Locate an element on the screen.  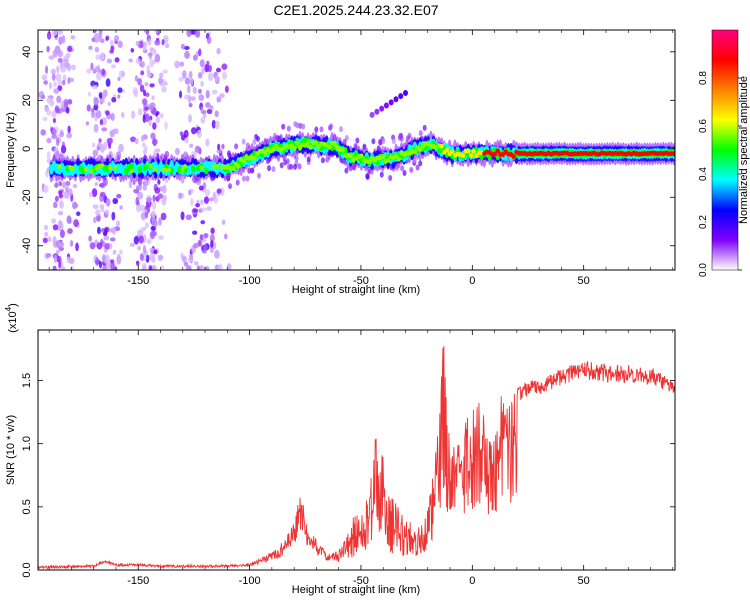
spectrogram-y-axis-label: Frequency (Hz) is located at coordinates (11, 150).